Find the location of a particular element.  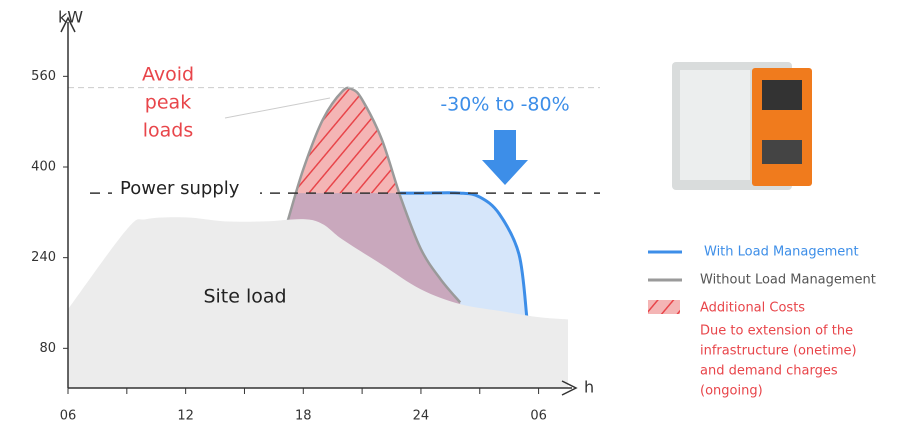

additional-cost-hatch is located at coordinates (347, 140).